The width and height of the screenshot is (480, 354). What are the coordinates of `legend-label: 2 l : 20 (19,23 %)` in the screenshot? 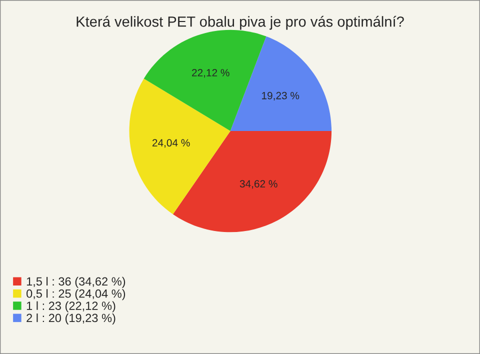 It's located at (71, 318).